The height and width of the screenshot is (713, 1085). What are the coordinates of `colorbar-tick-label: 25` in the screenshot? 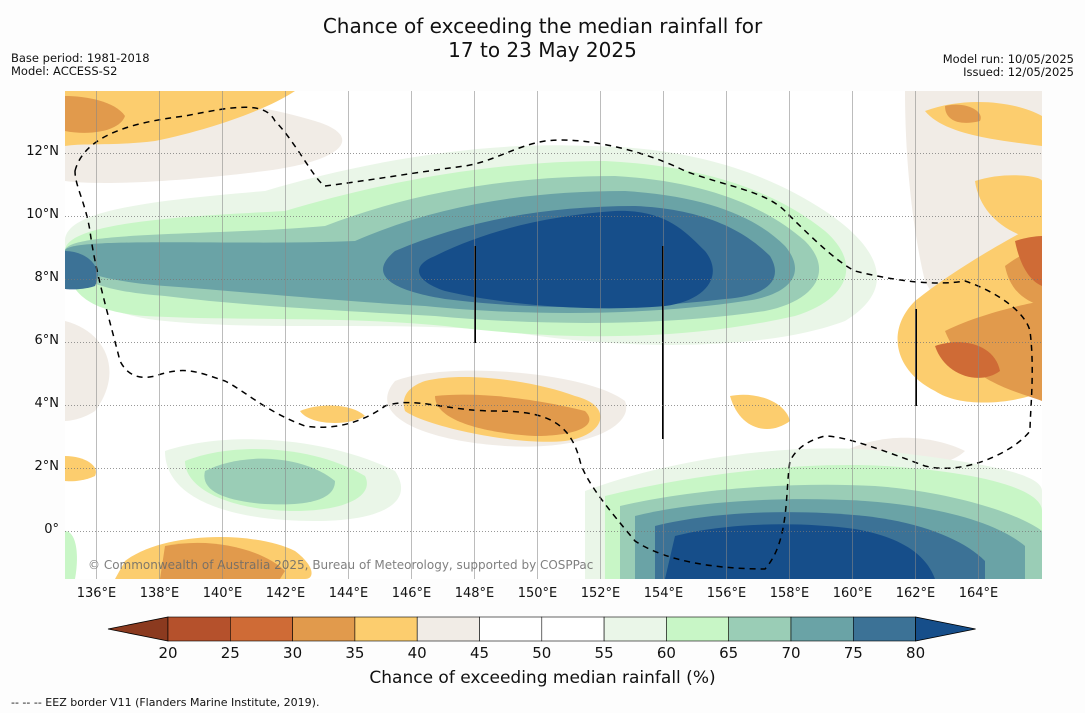 It's located at (230, 653).